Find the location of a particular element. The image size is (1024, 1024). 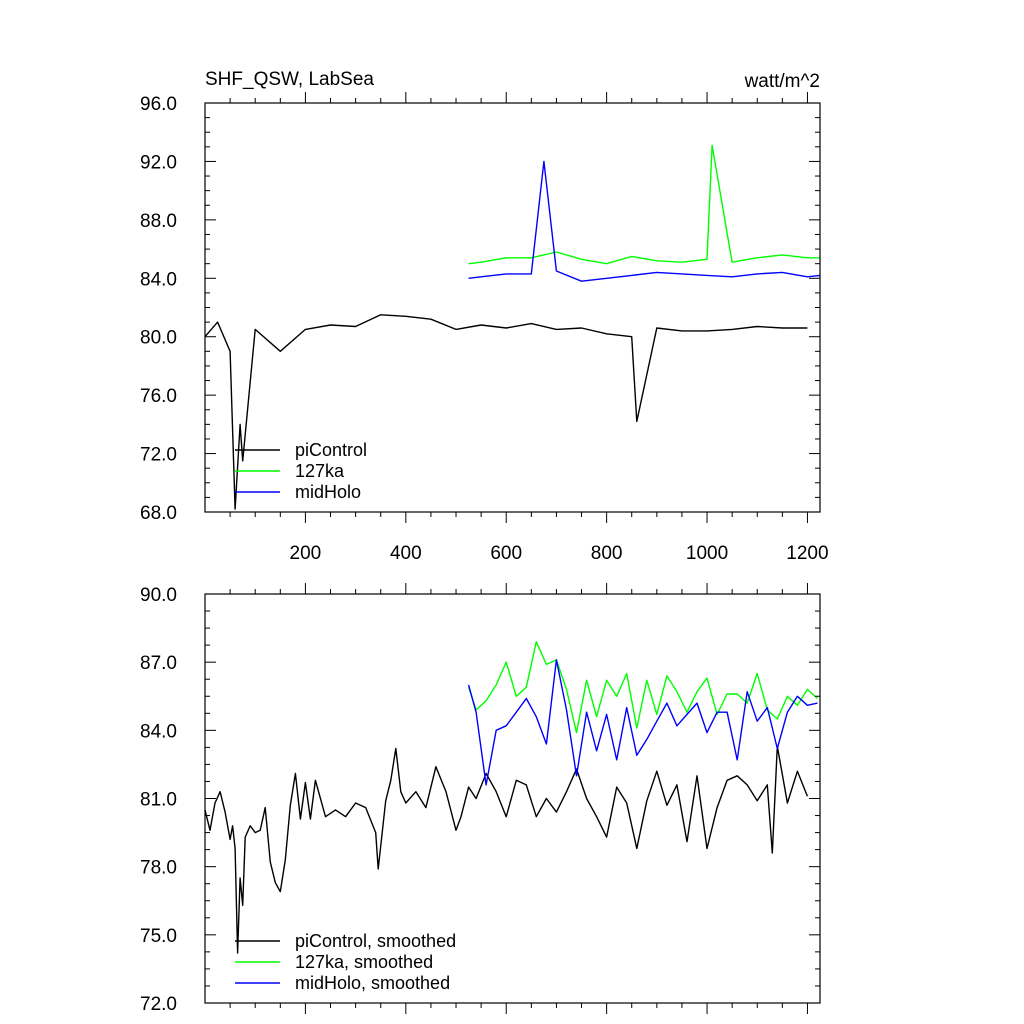

legend-label: piControl is located at coordinates (331, 450).